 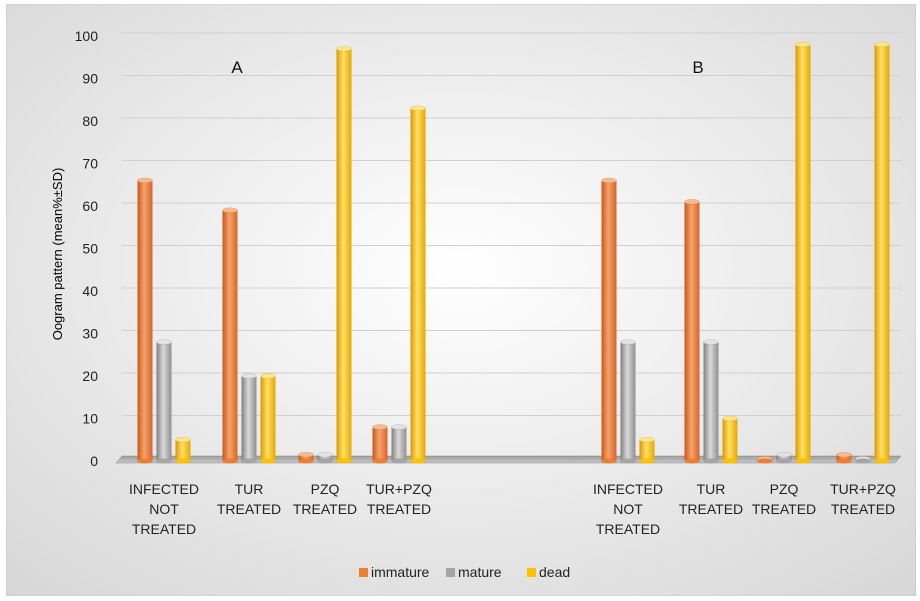 What do you see at coordinates (697, 67) in the screenshot?
I see `panel-label: B` at bounding box center [697, 67].